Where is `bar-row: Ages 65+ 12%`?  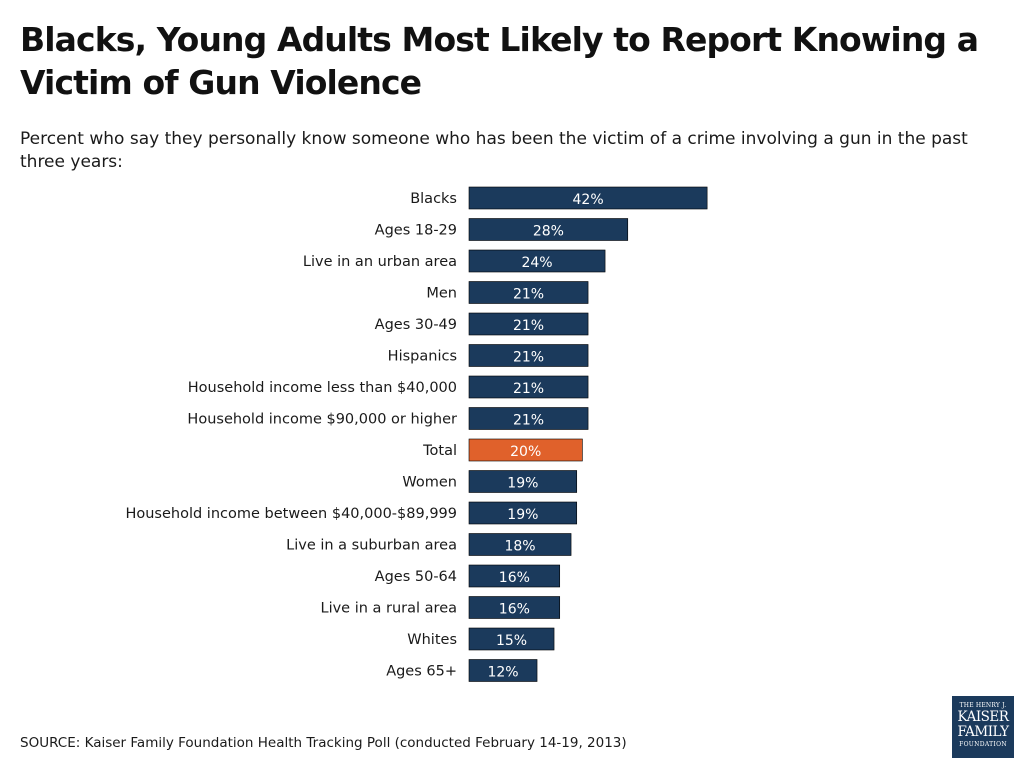 bar-row: Ages 65+ 12% is located at coordinates (462, 670).